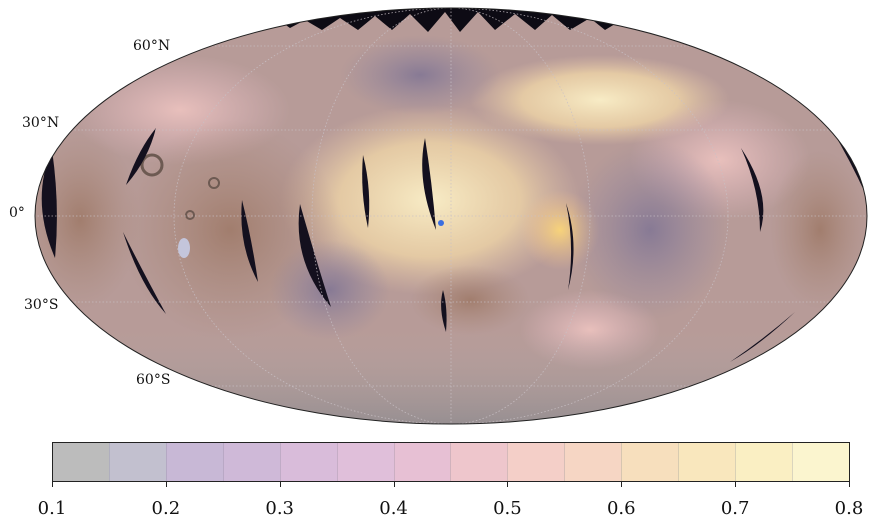 The height and width of the screenshot is (519, 869). I want to click on colorbar-tick-label: 0.1, so click(52, 508).